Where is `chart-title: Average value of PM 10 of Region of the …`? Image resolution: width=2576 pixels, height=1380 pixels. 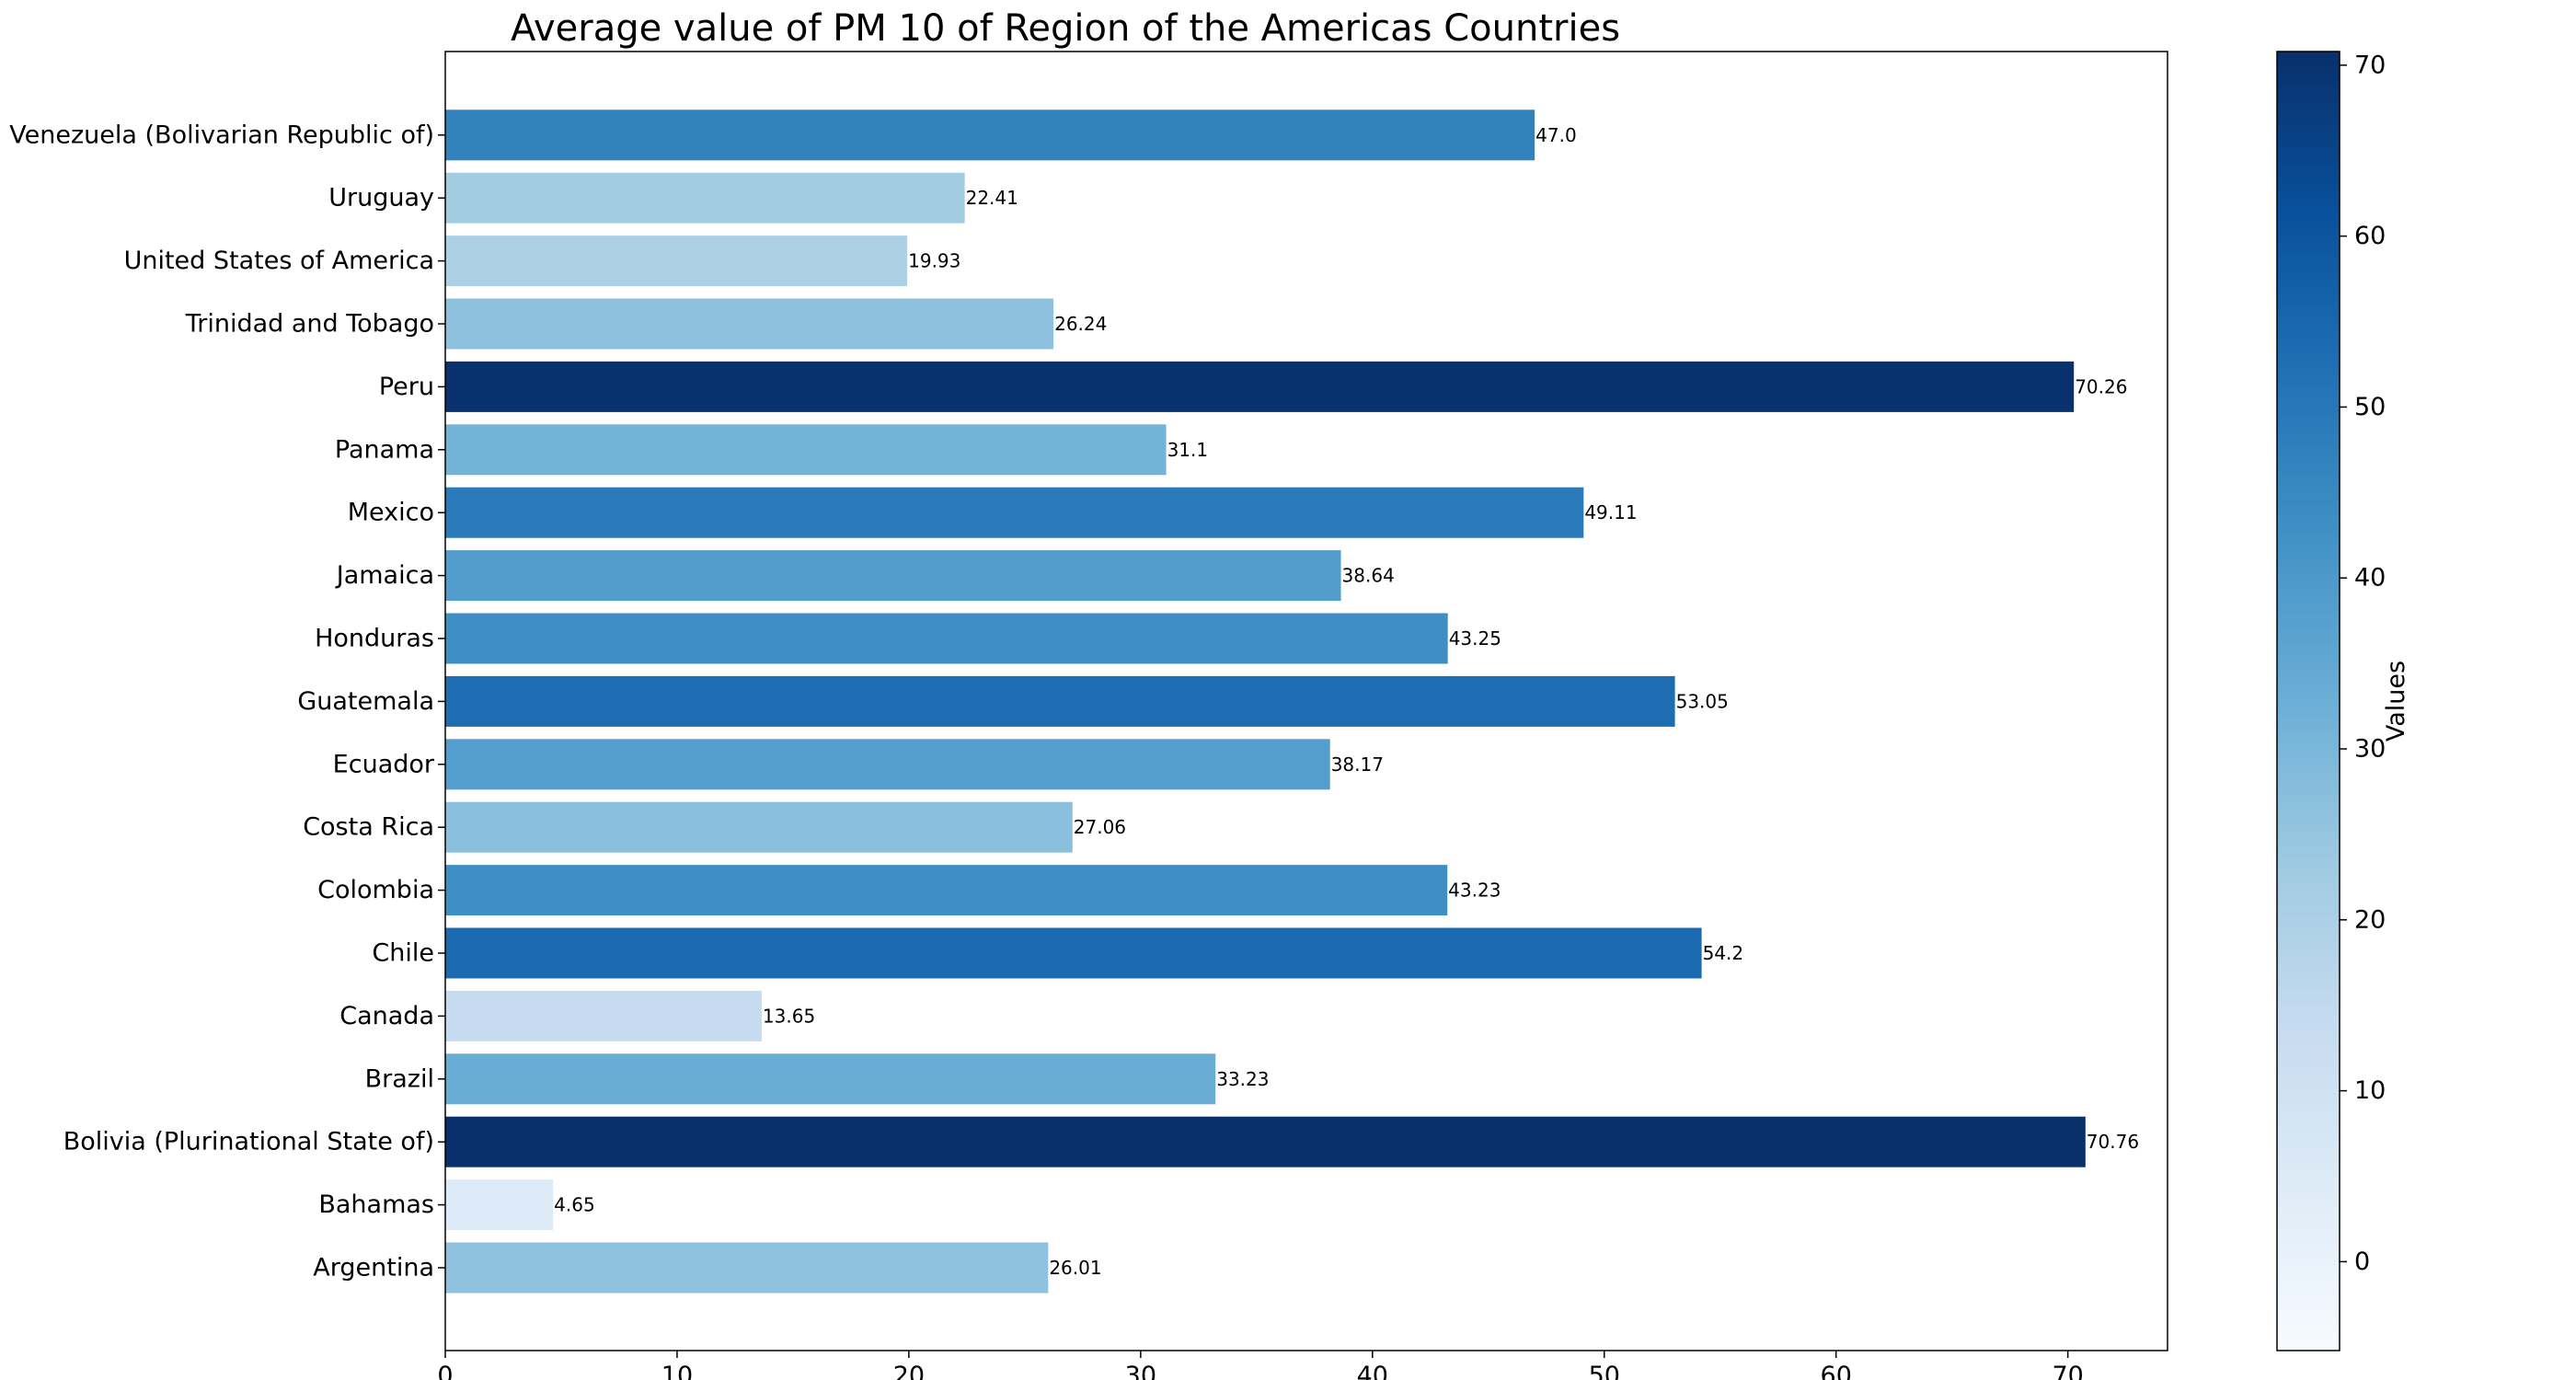
chart-title: Average value of PM 10 of Region of the … is located at coordinates (1065, 28).